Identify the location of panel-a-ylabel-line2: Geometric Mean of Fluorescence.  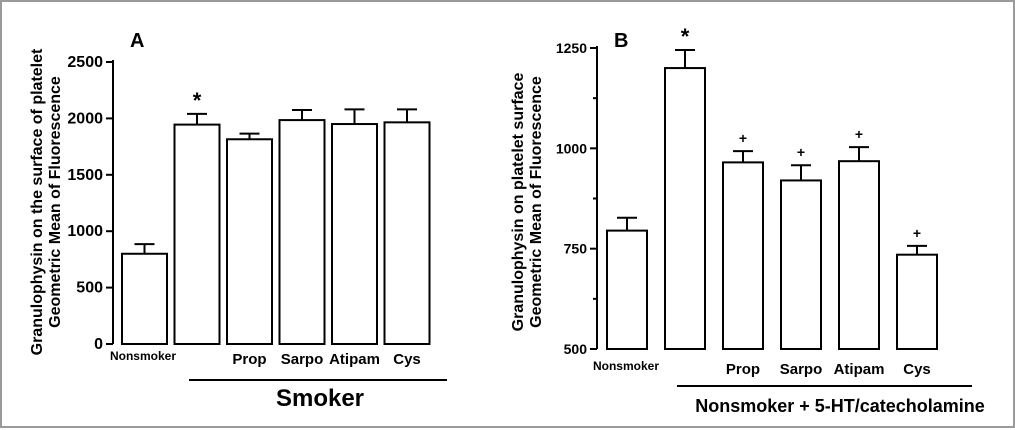
(55, 202).